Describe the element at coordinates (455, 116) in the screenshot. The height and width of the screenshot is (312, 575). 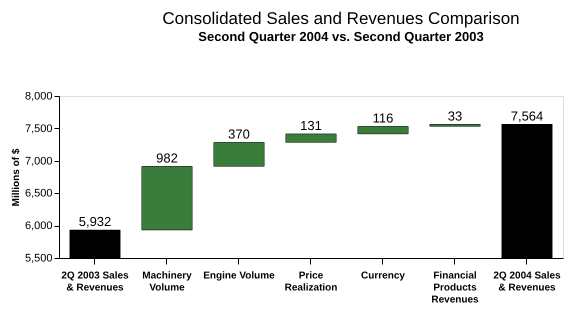
I see `data-label: 33` at that location.